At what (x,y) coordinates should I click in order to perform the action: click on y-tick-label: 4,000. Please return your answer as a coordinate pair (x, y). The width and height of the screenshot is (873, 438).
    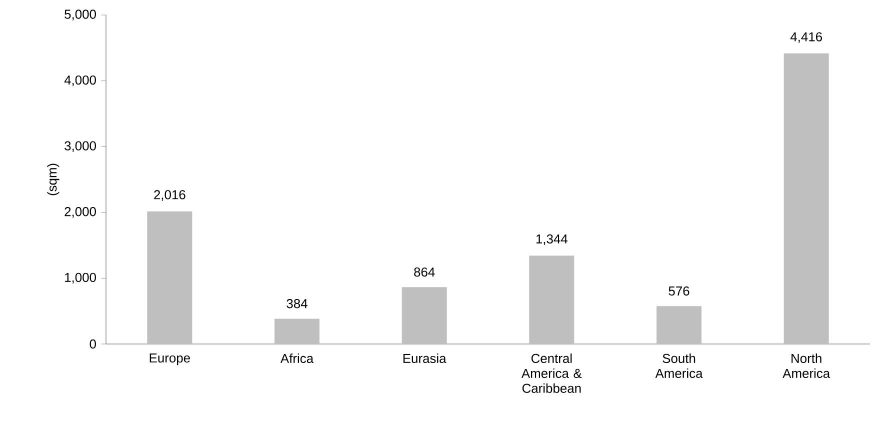
    Looking at the image, I should click on (80, 80).